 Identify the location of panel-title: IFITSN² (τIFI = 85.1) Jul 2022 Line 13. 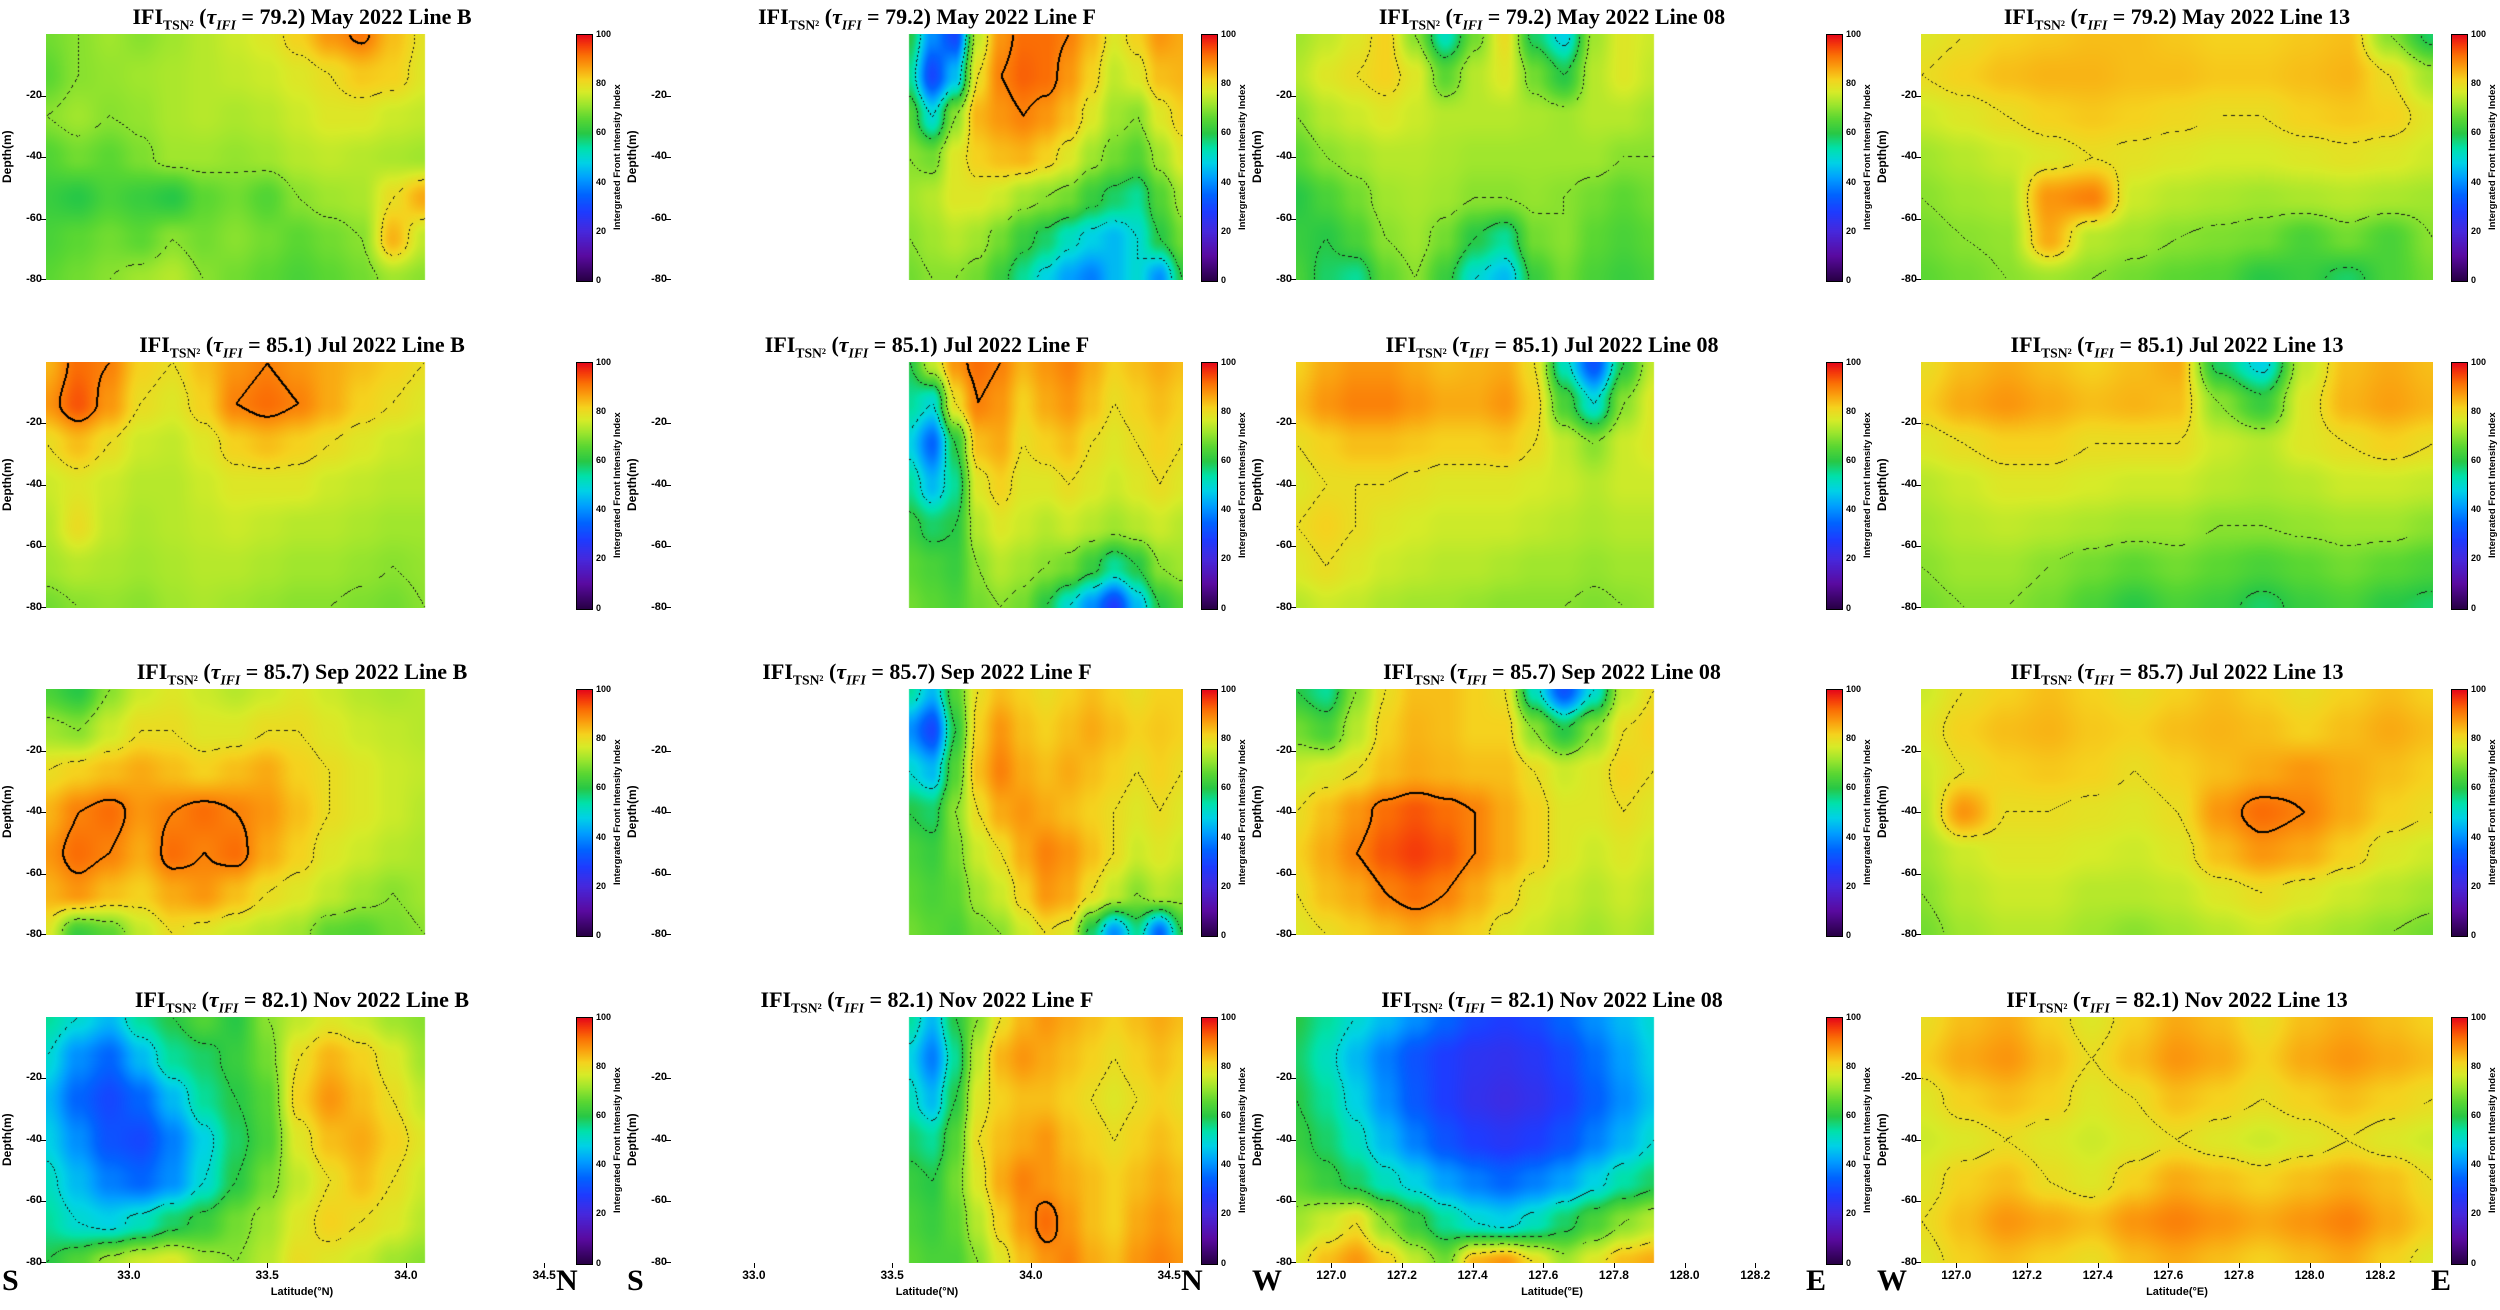
(2177, 346).